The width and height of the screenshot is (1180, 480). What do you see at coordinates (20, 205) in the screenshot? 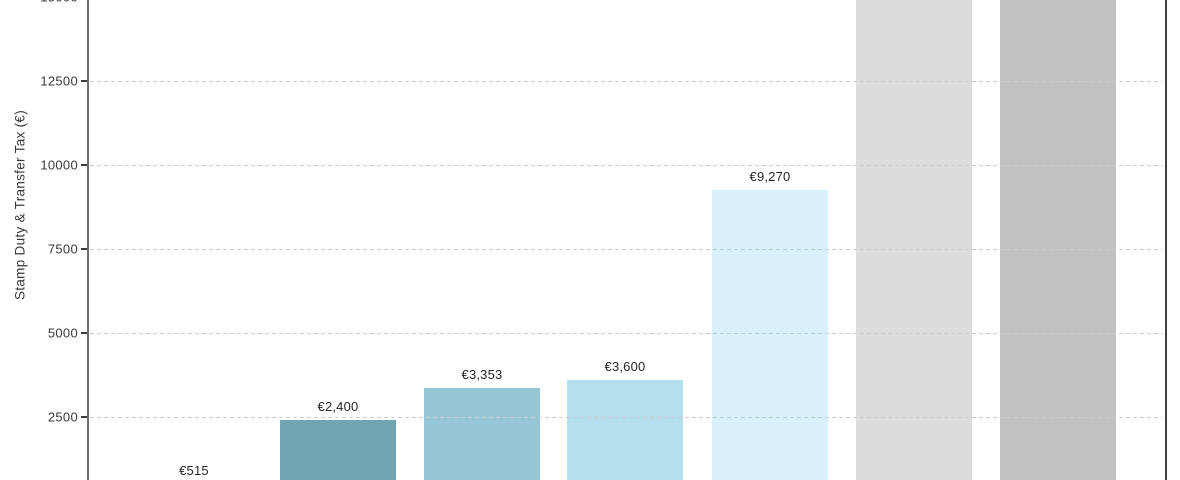
I see `y-axis-label-text: Stamp Duty & Transfer Tax (€)` at bounding box center [20, 205].